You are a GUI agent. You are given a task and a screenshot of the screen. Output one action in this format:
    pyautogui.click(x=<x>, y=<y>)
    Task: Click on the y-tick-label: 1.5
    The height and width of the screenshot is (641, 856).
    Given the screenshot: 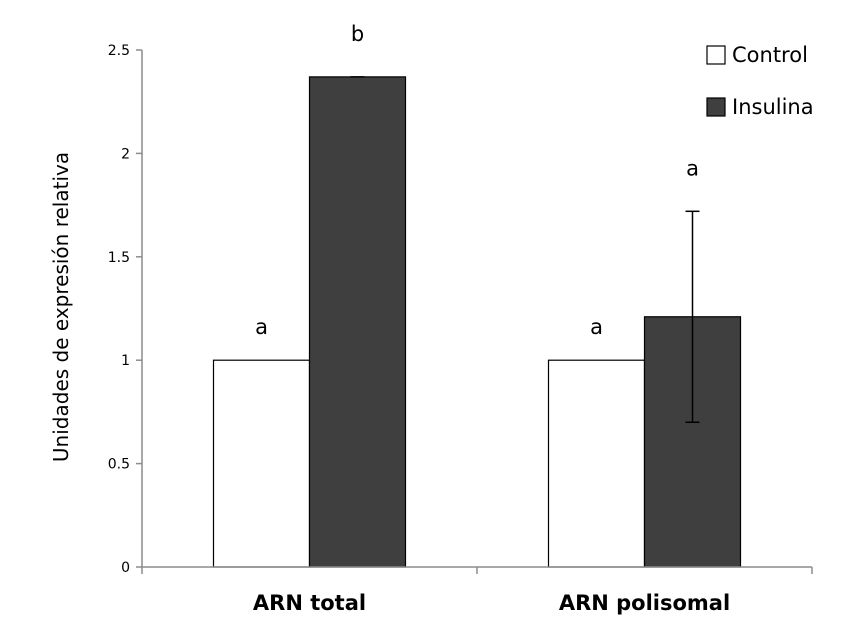 What is the action you would take?
    pyautogui.click(x=119, y=258)
    